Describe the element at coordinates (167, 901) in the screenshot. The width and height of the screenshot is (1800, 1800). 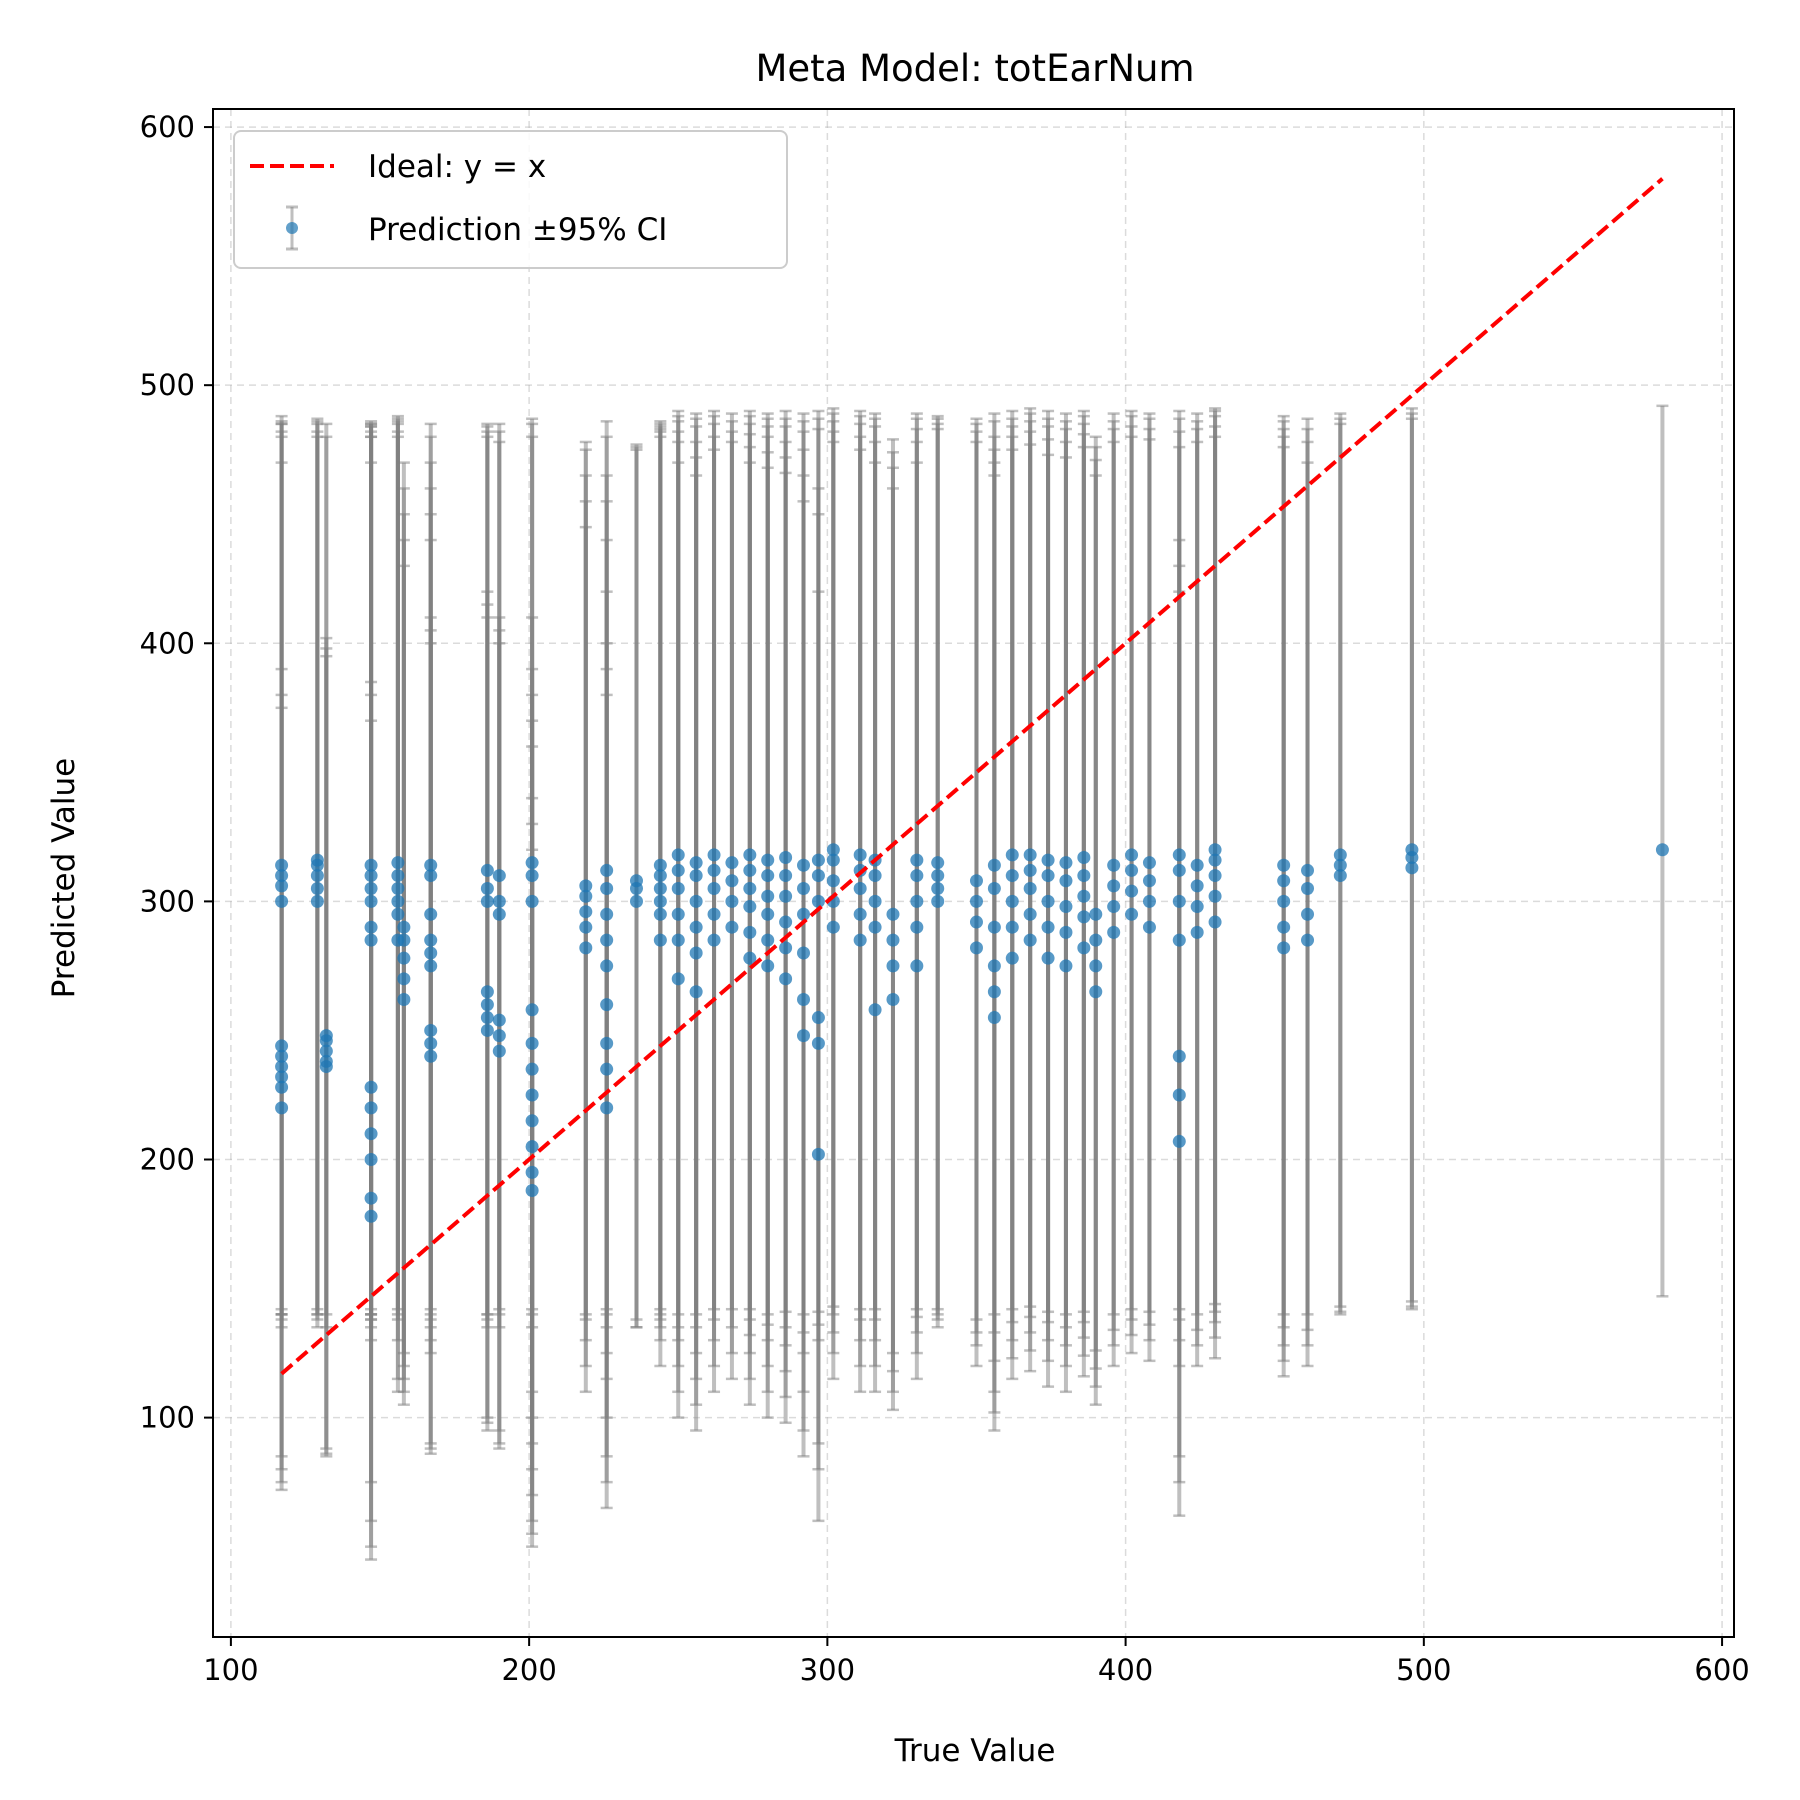
I see `y-tick-label: 300` at that location.